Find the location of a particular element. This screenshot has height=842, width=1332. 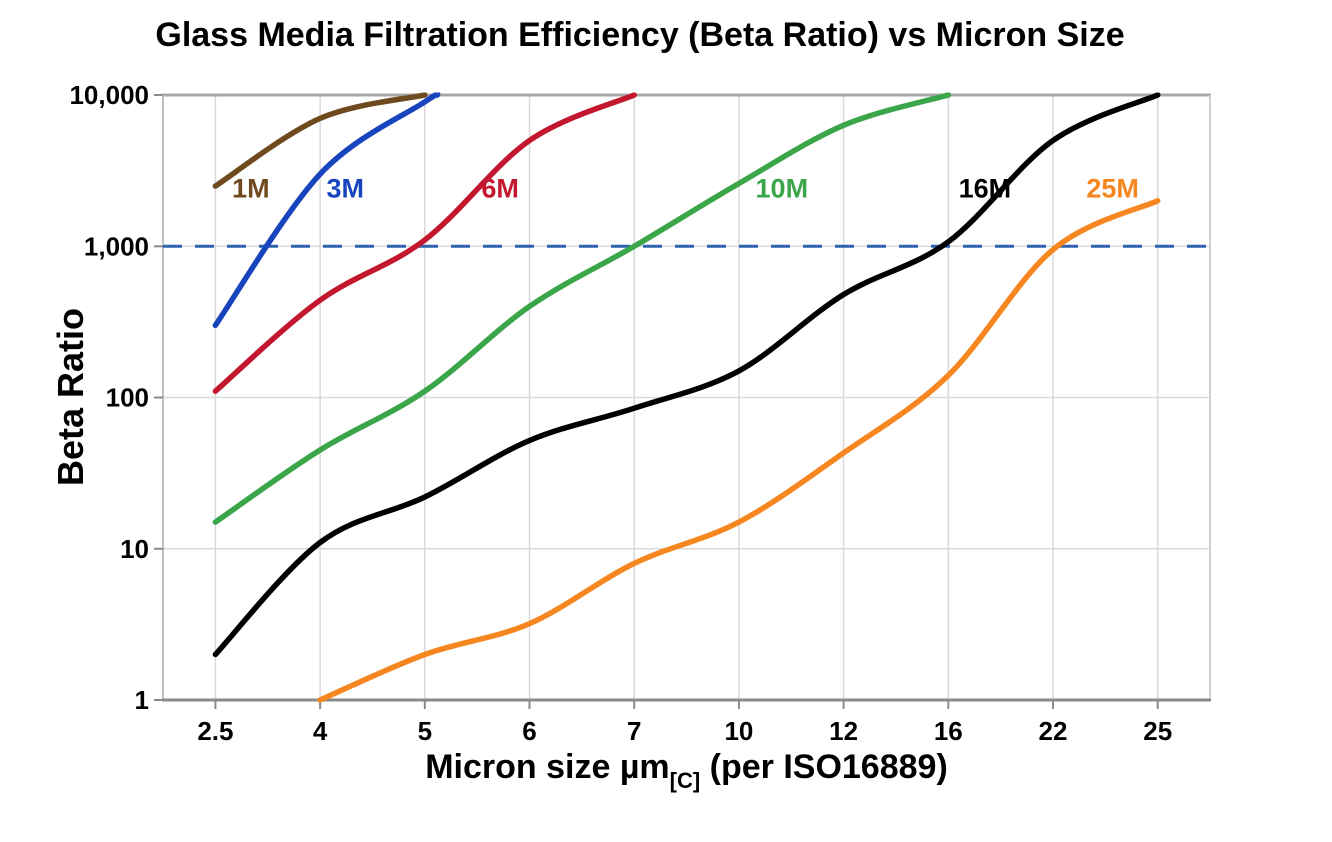

y-tick-label: 10 is located at coordinates (134, 549).